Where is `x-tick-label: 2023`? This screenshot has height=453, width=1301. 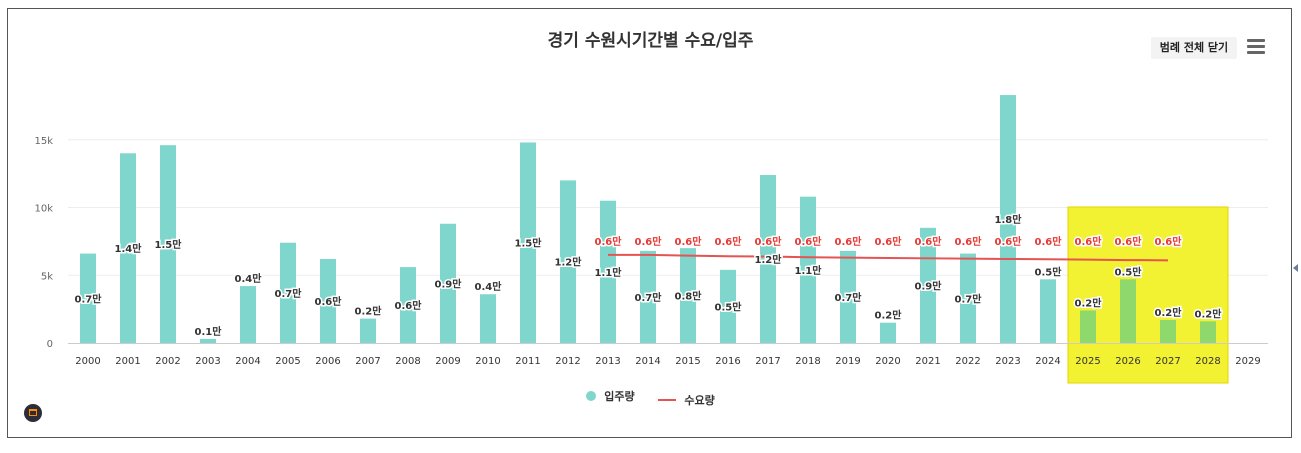
x-tick-label: 2023 is located at coordinates (1007, 361).